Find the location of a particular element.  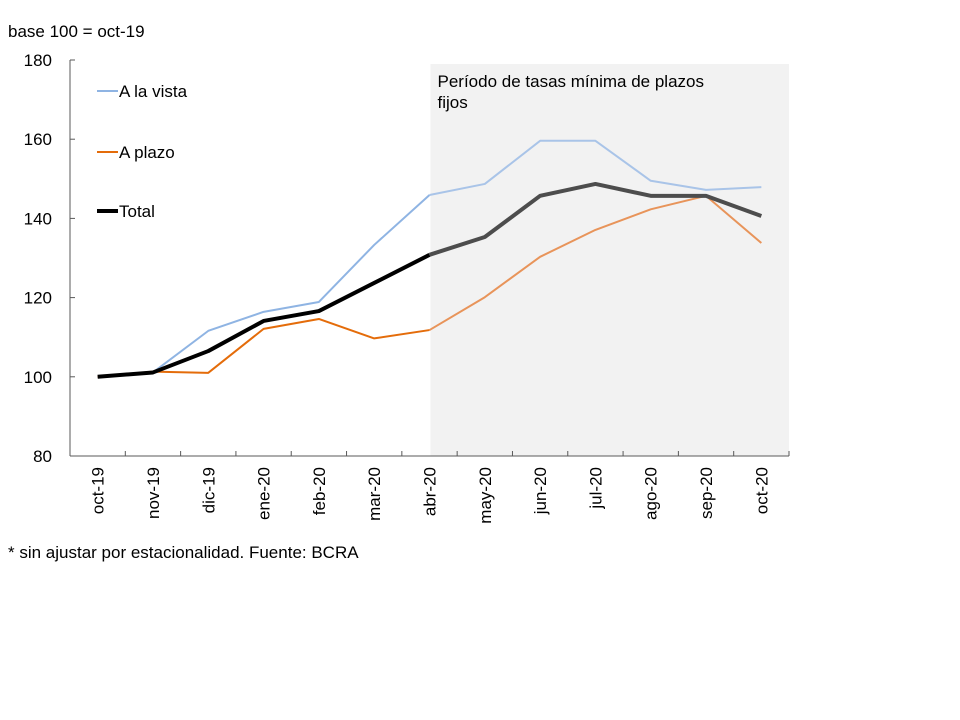

x-tick-label: mar-20 is located at coordinates (374, 494).